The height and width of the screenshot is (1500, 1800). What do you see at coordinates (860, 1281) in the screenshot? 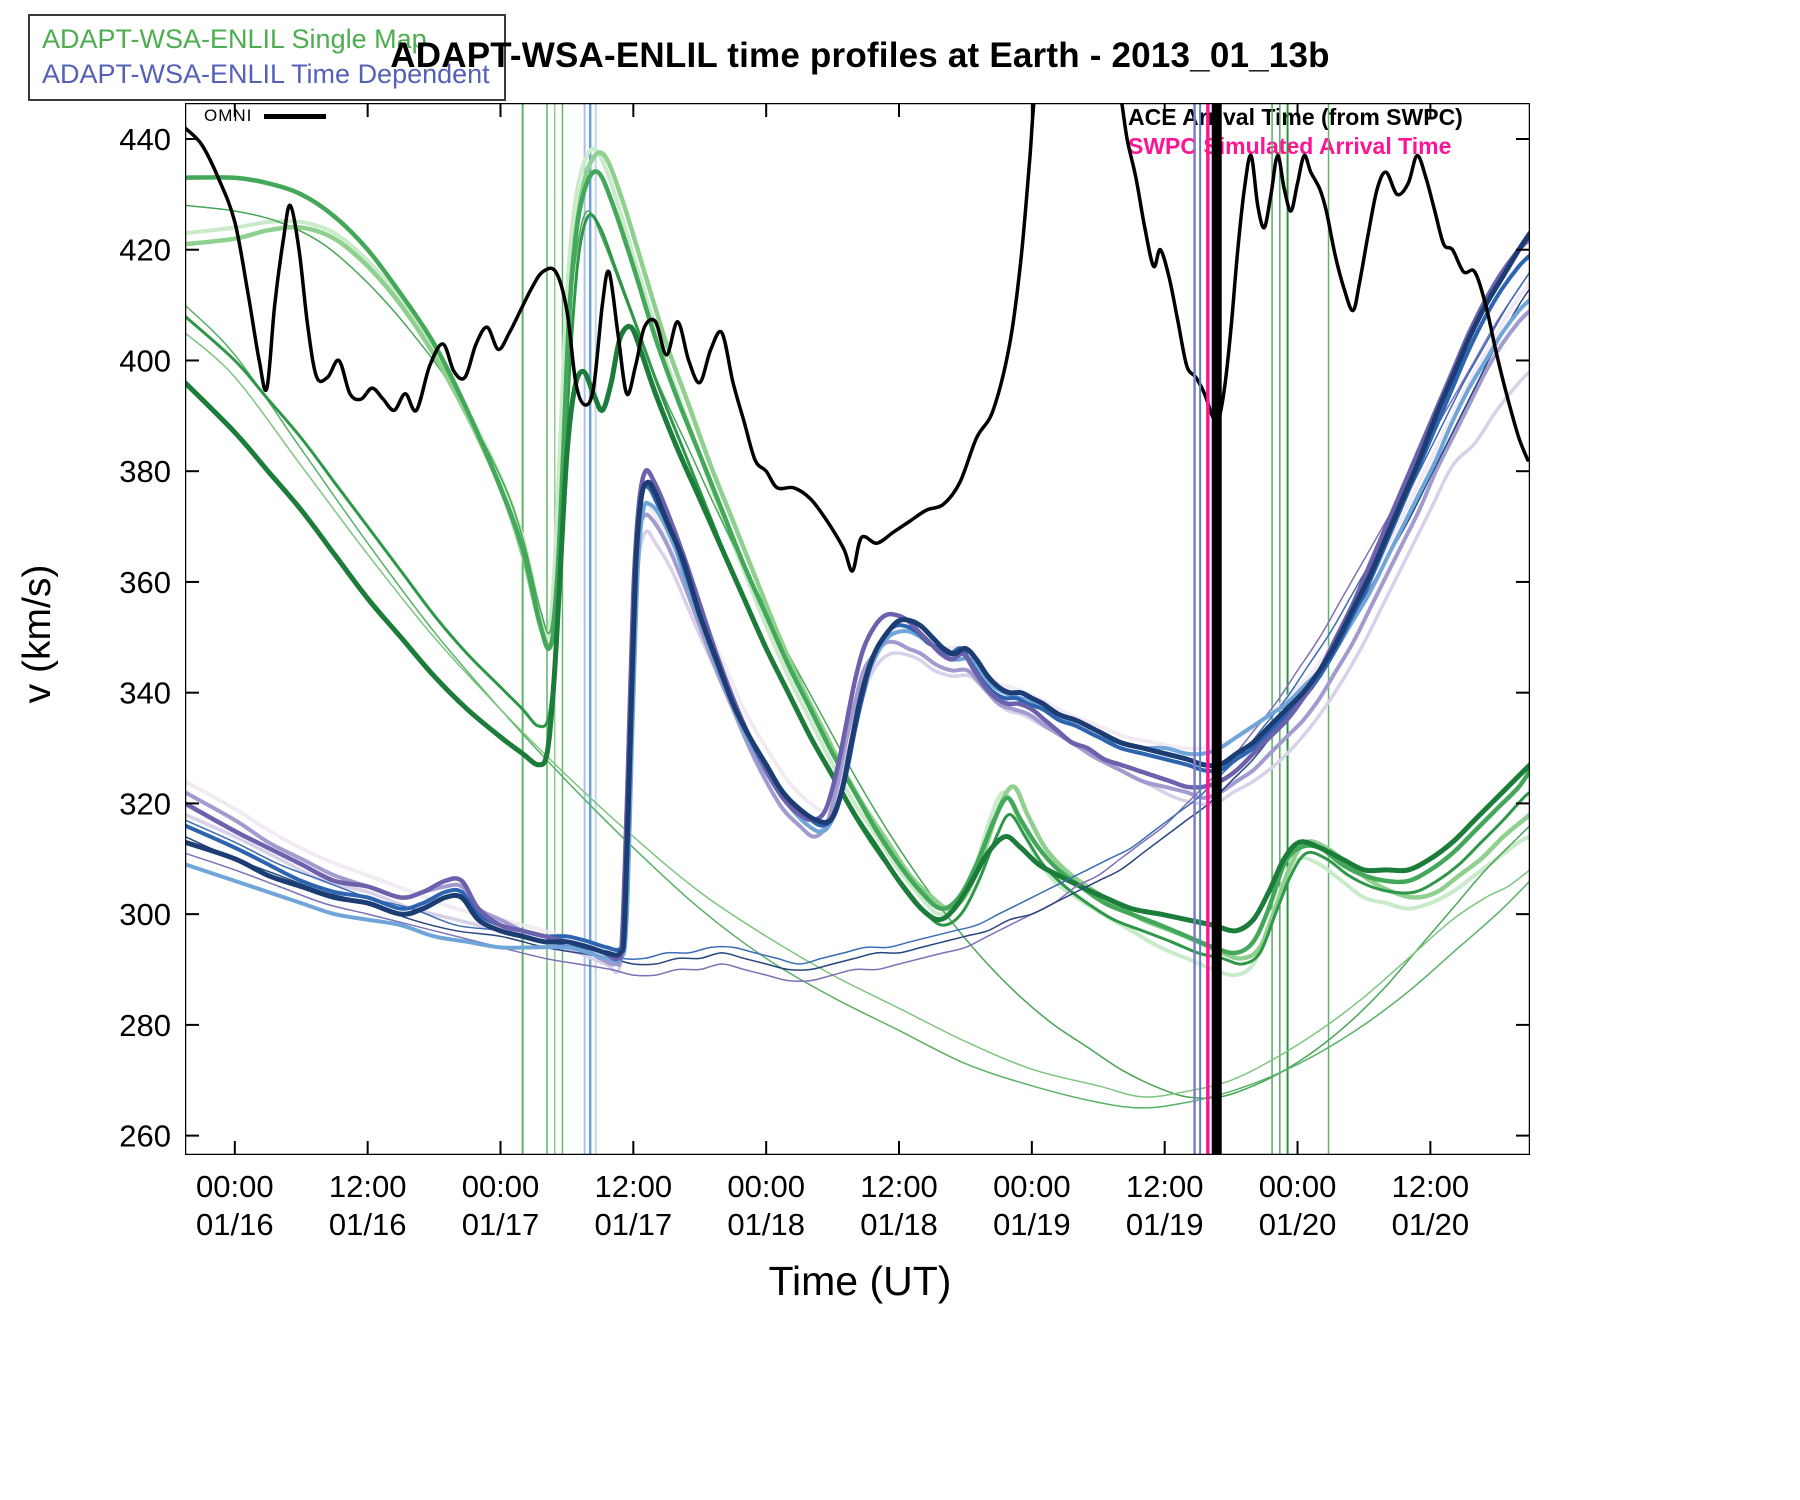
I see `x-axis-title: Time (UT)` at bounding box center [860, 1281].